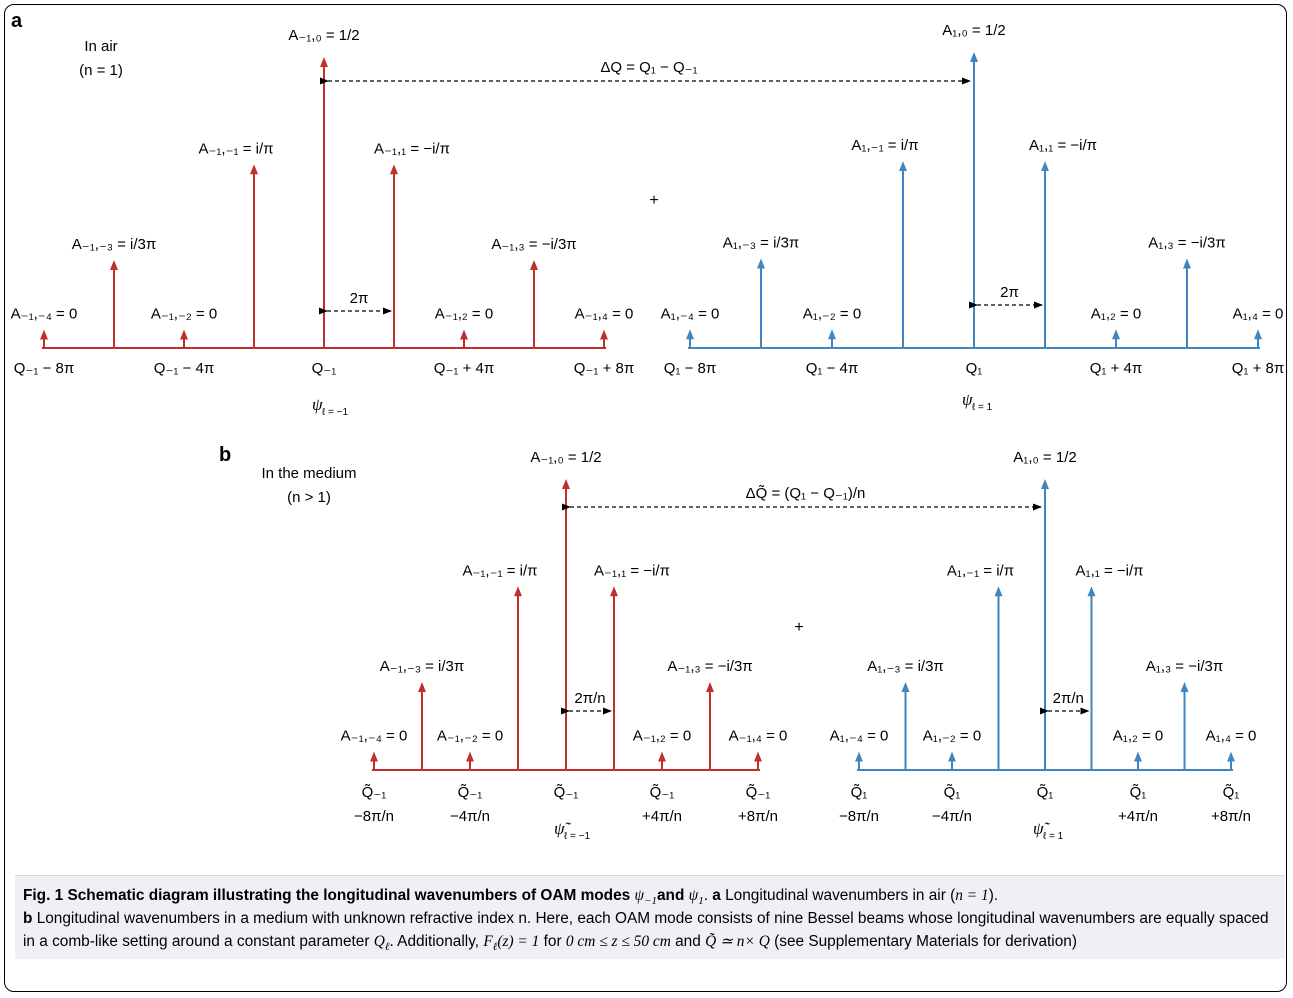 Image resolution: width=1293 pixels, height=998 pixels. Describe the element at coordinates (1053, 836) in the screenshot. I see `mode-label-sub: ℓ = 1` at that location.